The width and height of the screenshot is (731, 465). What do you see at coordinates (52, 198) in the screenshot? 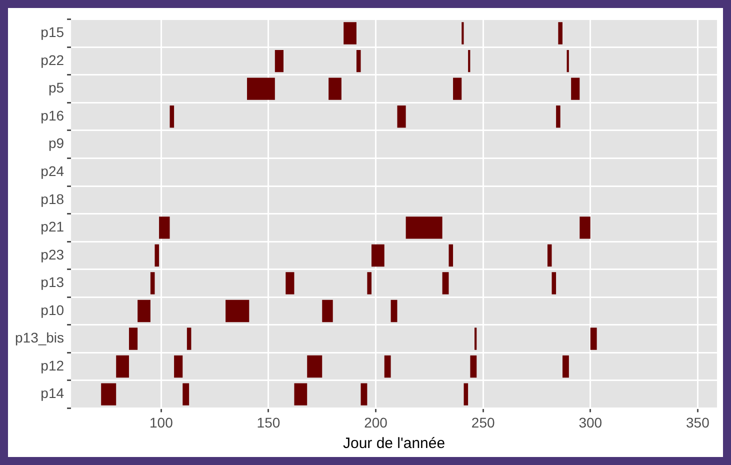
I see `y-tick-label: p18` at bounding box center [52, 198].